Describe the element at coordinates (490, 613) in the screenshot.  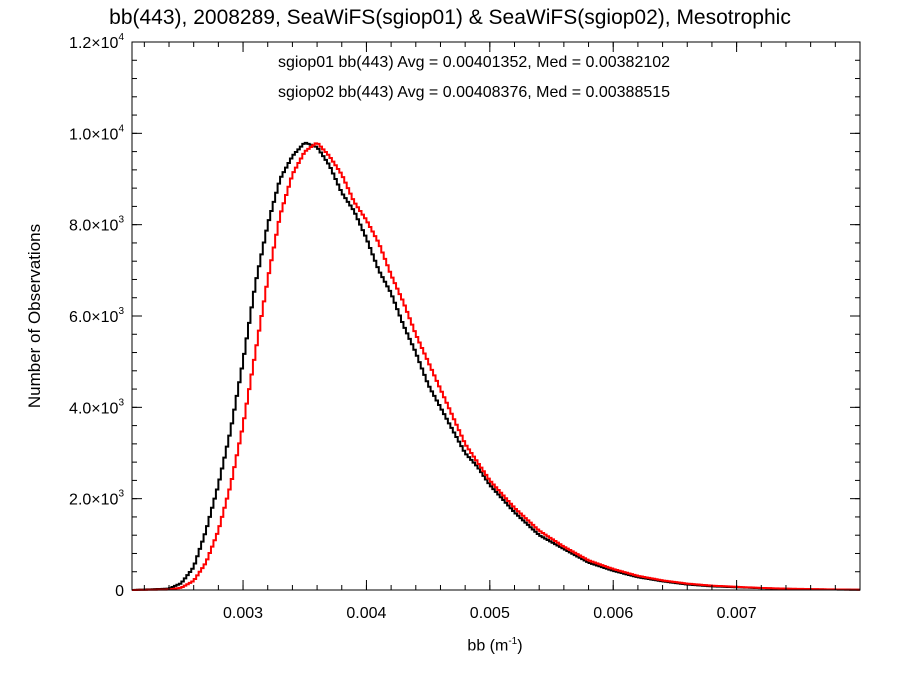
I see `x-tick-label: 0.005` at that location.